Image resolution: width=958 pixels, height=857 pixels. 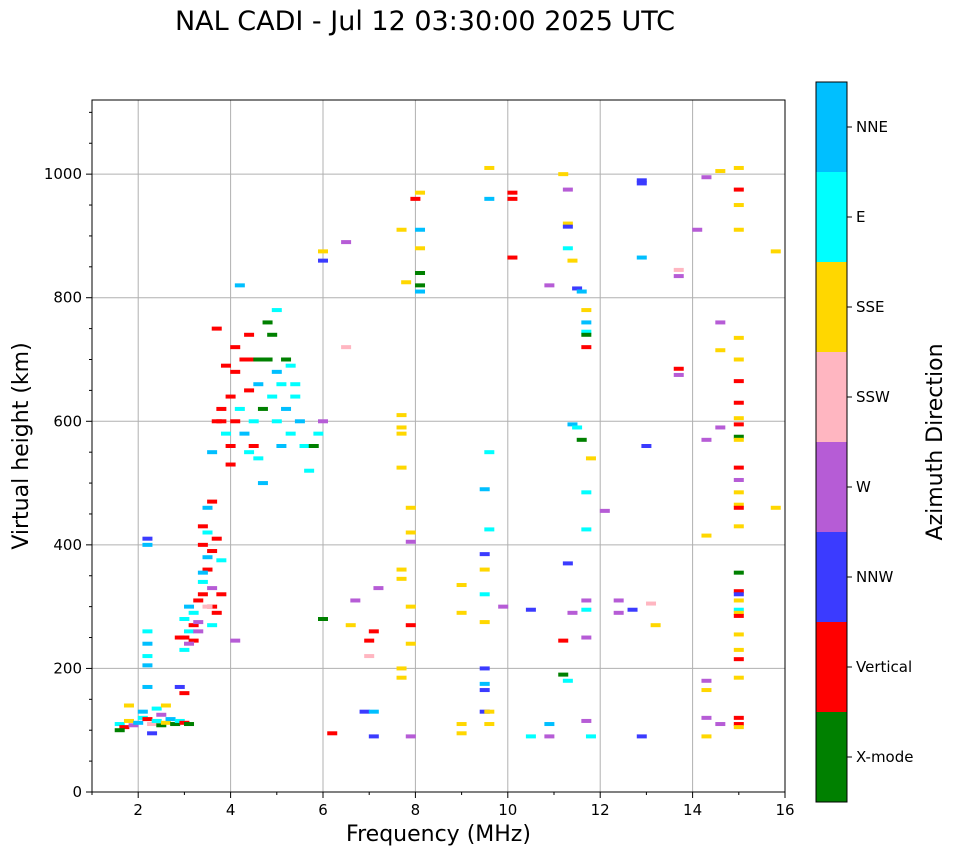 What do you see at coordinates (323, 810) in the screenshot?
I see `x-tick-label: 6` at bounding box center [323, 810].